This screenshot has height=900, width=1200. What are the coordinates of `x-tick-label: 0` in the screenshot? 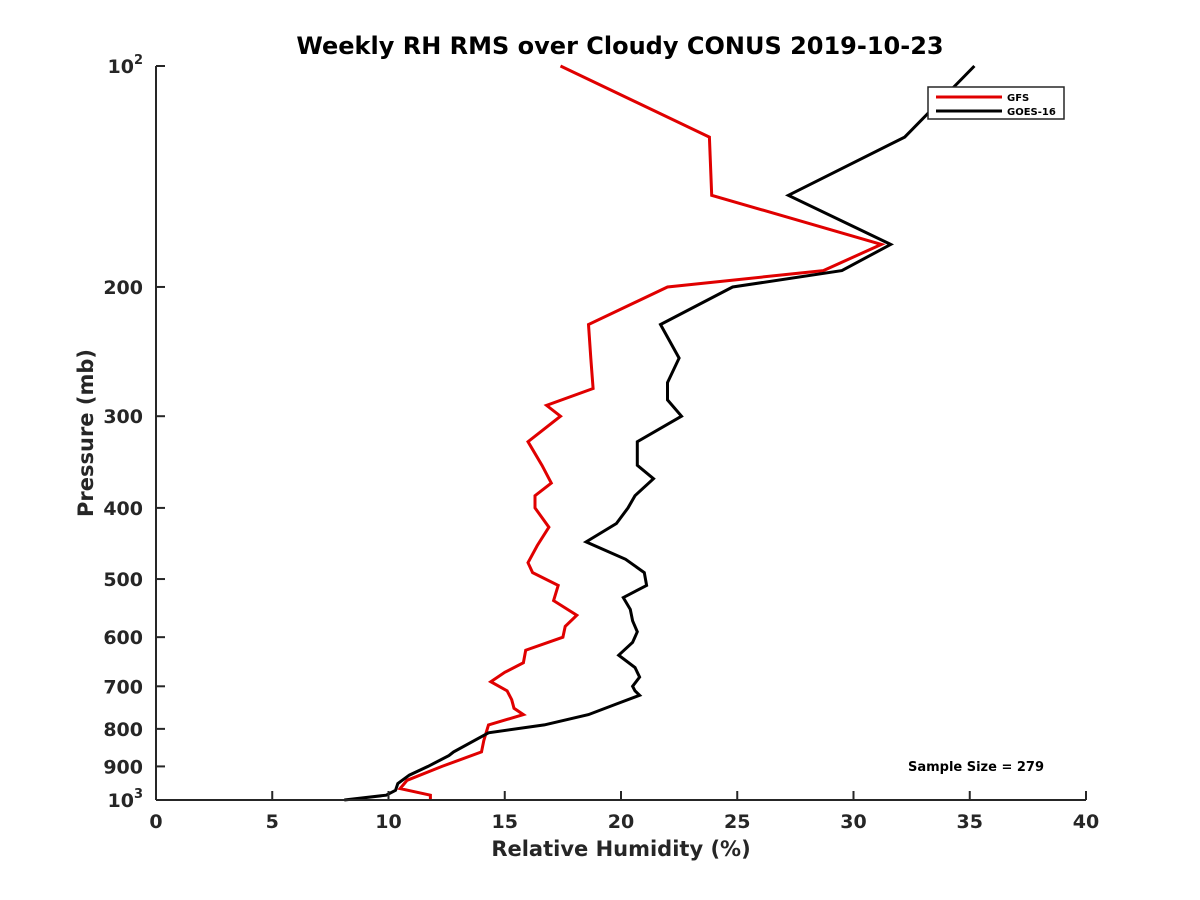 It's located at (155, 822).